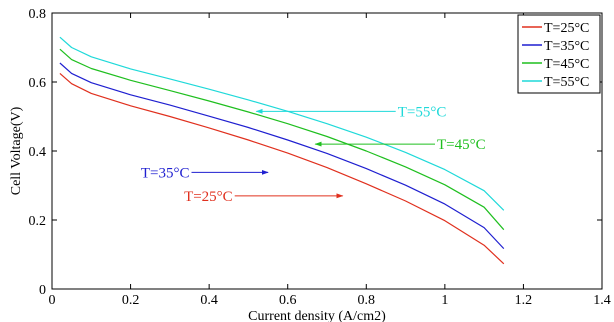  What do you see at coordinates (38, 14) in the screenshot?
I see `y-tick-label: 0.8` at bounding box center [38, 14].